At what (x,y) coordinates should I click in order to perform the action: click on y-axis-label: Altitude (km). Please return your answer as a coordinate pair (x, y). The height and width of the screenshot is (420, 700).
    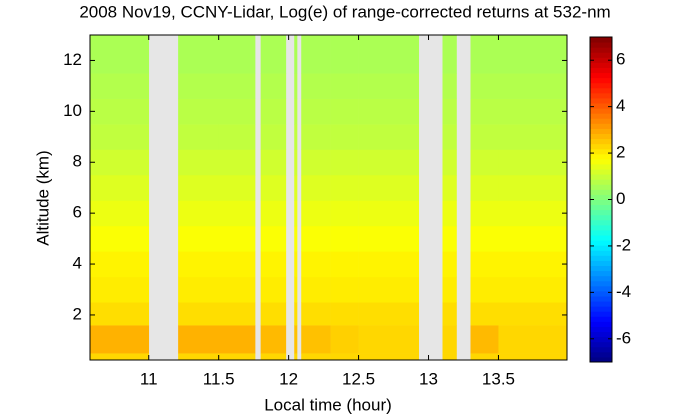
    Looking at the image, I should click on (42, 197).